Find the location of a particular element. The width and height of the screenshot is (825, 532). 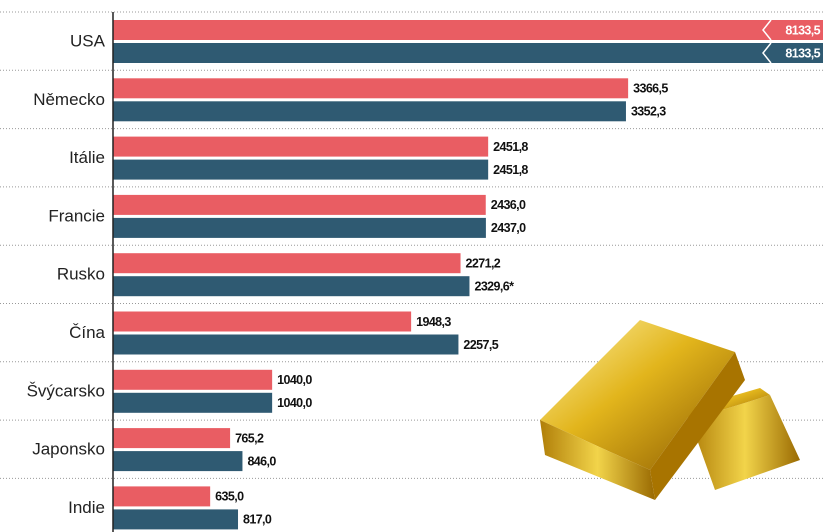

category-label: Indie is located at coordinates (86, 507).